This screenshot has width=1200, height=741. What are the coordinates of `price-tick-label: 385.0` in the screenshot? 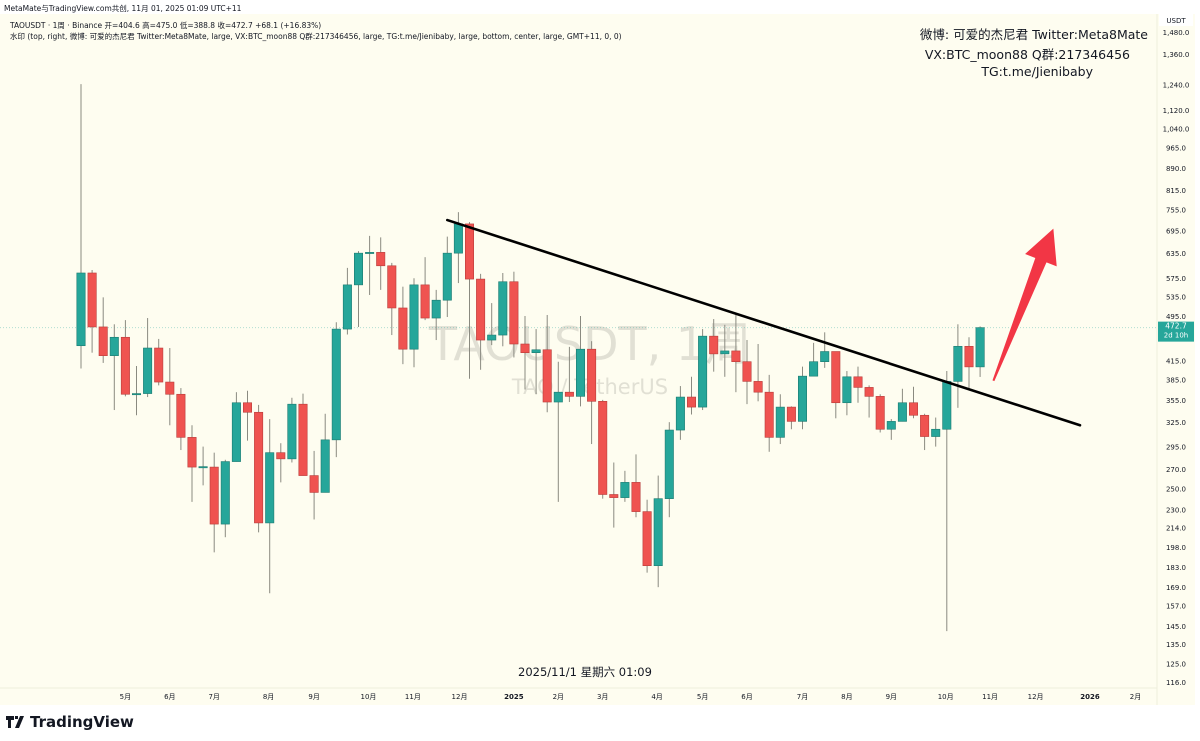 It's located at (1176, 380).